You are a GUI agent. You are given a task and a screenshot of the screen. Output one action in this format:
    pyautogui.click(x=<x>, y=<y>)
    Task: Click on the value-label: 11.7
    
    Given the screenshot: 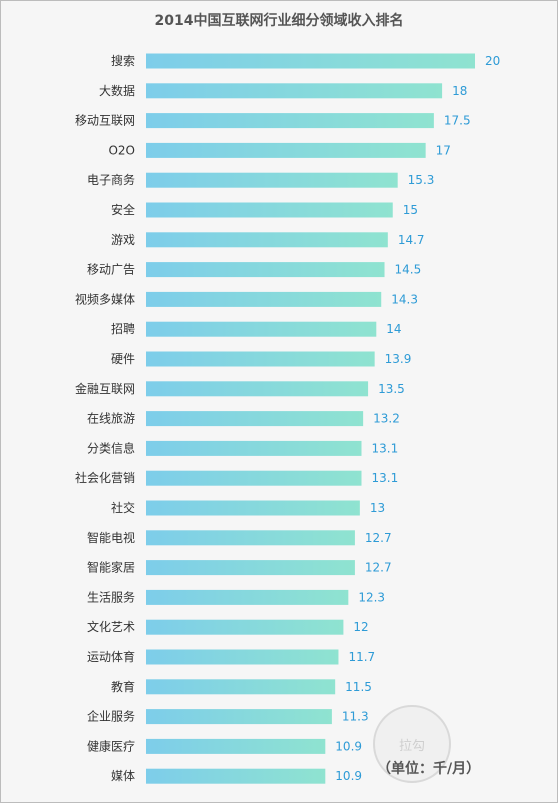 What is the action you would take?
    pyautogui.click(x=361, y=657)
    